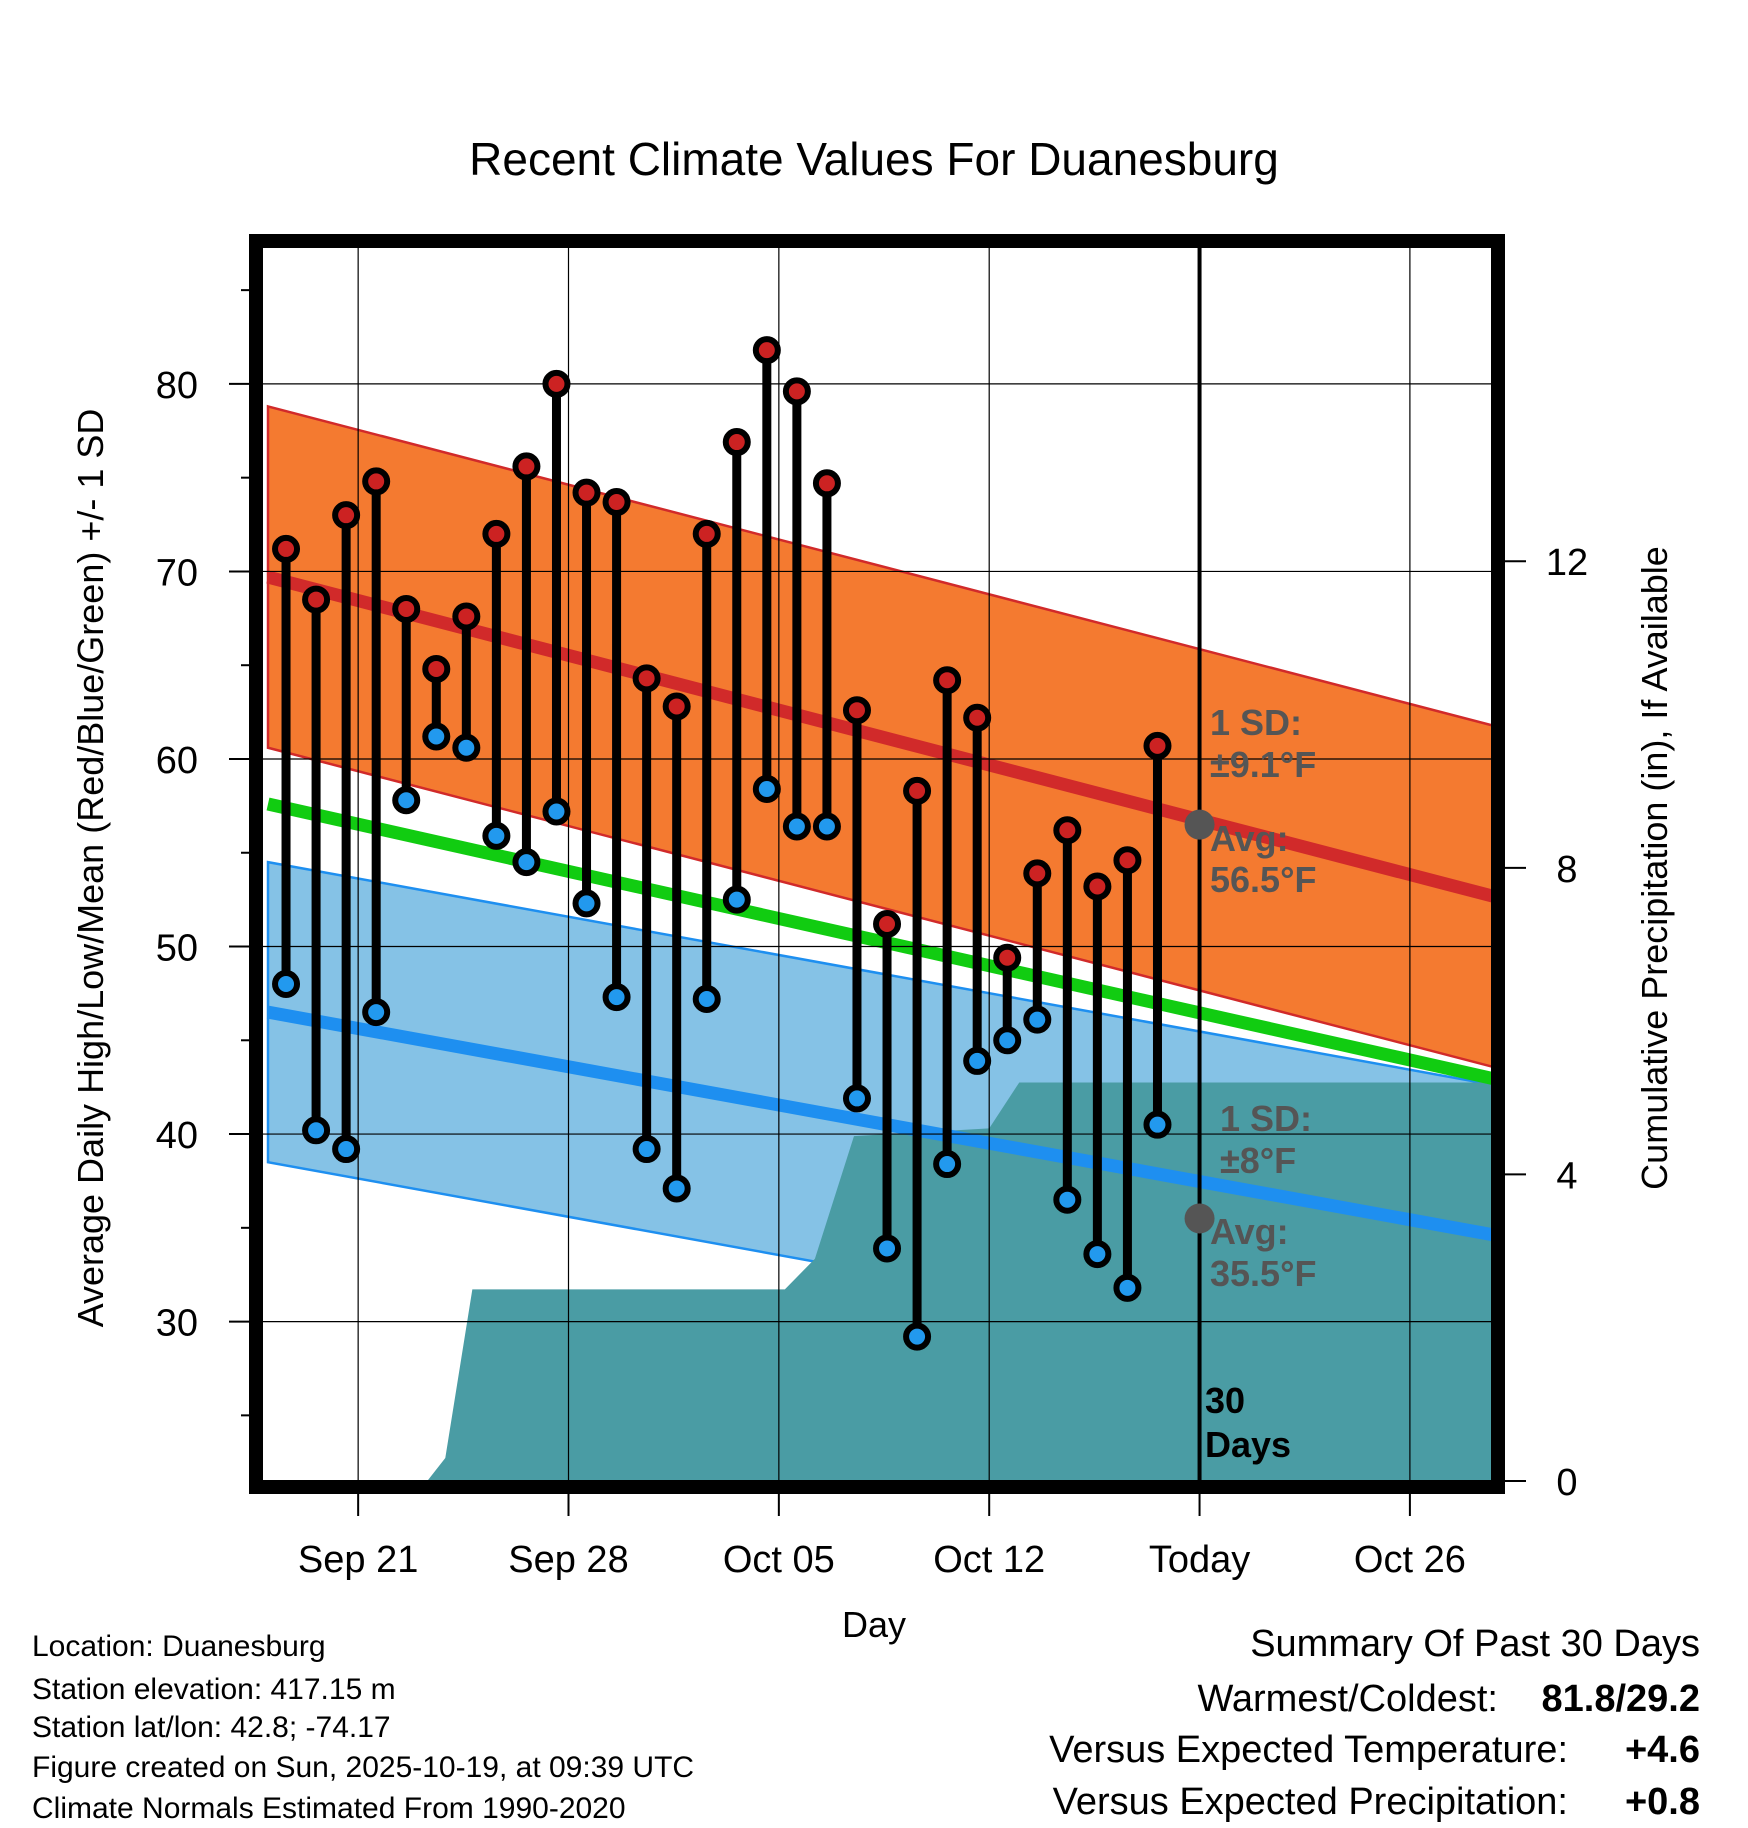  I want to click on today-high-avg-point, so click(1199, 824).